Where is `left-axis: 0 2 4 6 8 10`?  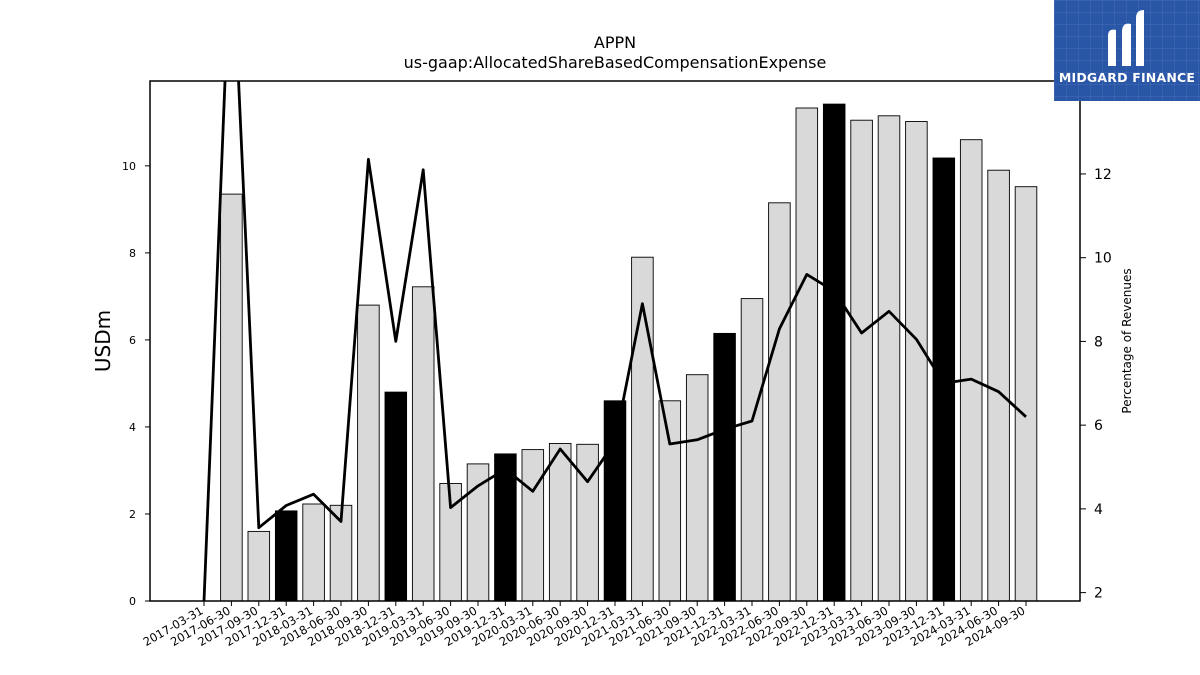 left-axis: 0 2 4 6 8 10 is located at coordinates (136, 384).